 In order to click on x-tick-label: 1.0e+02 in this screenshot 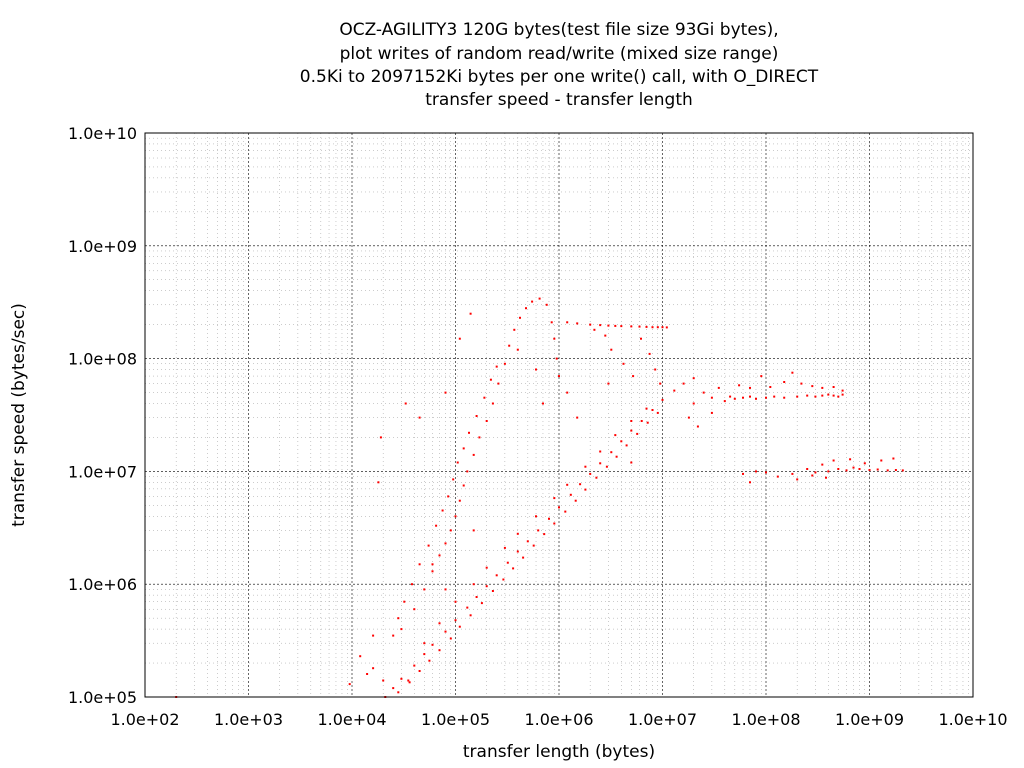, I will do `click(144, 719)`.